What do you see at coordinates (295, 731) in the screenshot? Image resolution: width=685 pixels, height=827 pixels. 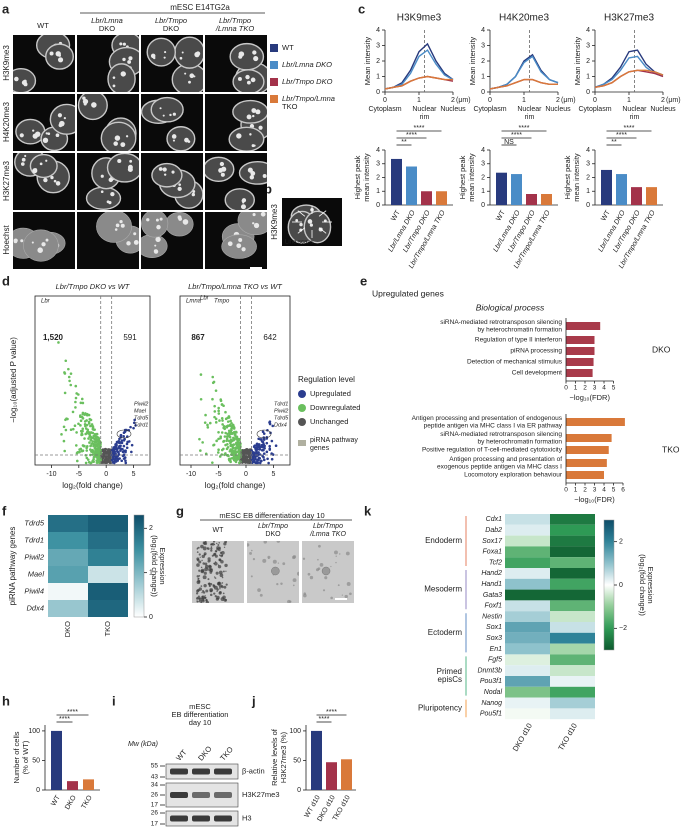 I see `y-tick-label: 100` at bounding box center [295, 731].